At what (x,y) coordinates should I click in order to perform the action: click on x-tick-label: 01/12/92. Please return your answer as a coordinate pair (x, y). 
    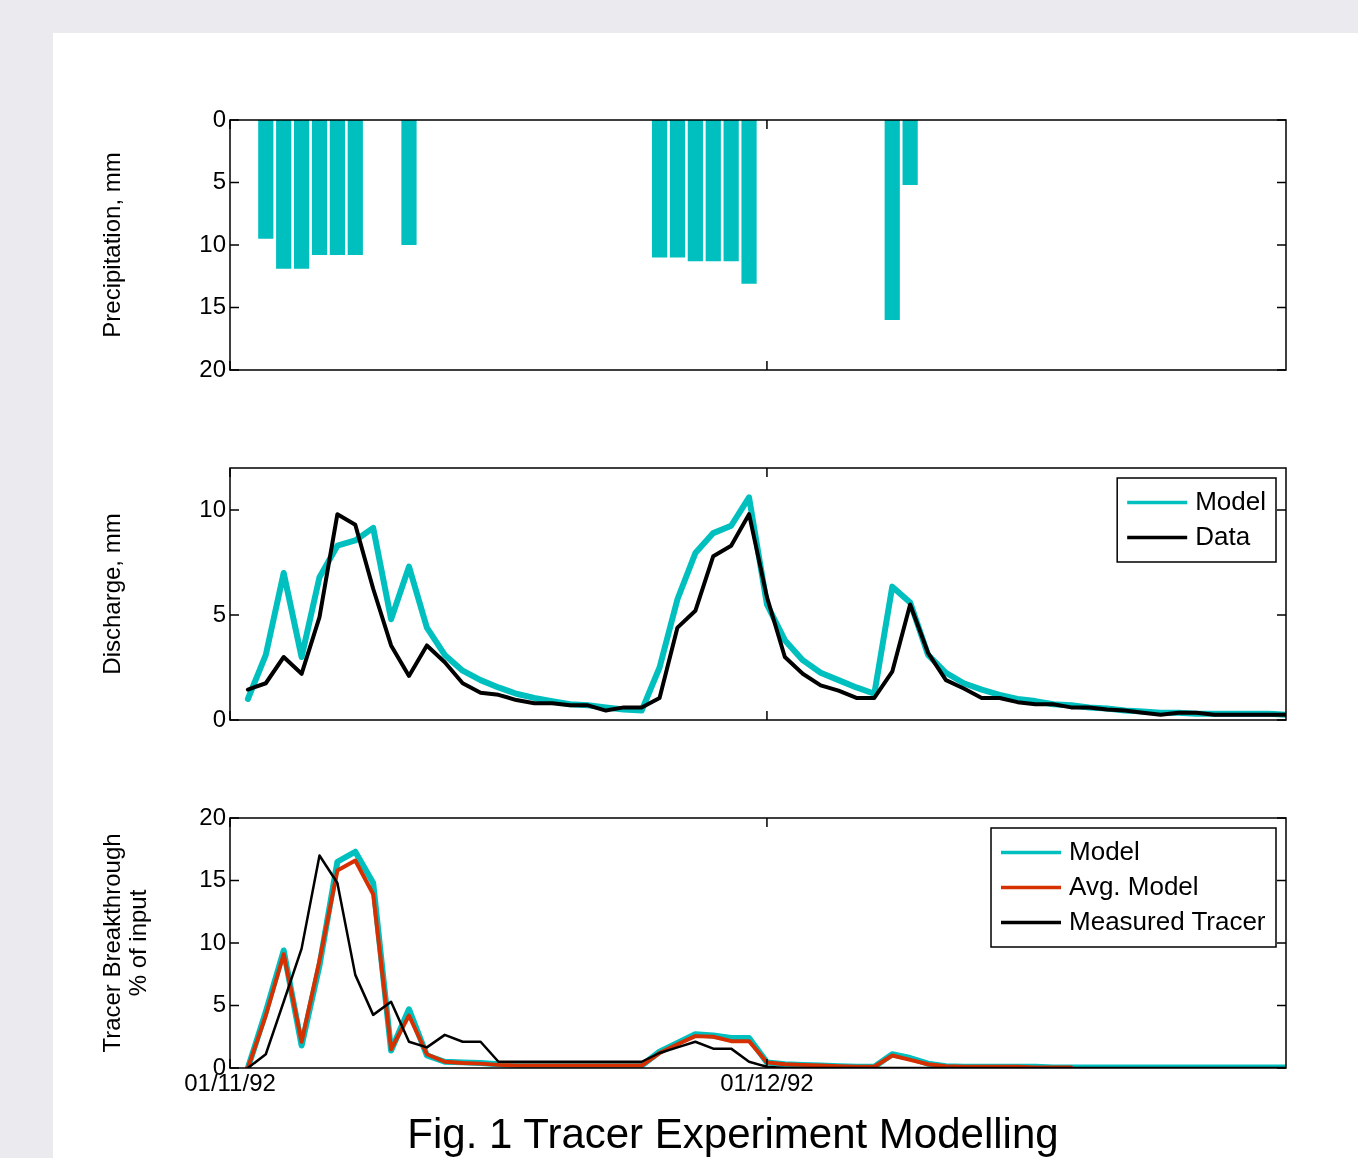
    Looking at the image, I should click on (767, 1083).